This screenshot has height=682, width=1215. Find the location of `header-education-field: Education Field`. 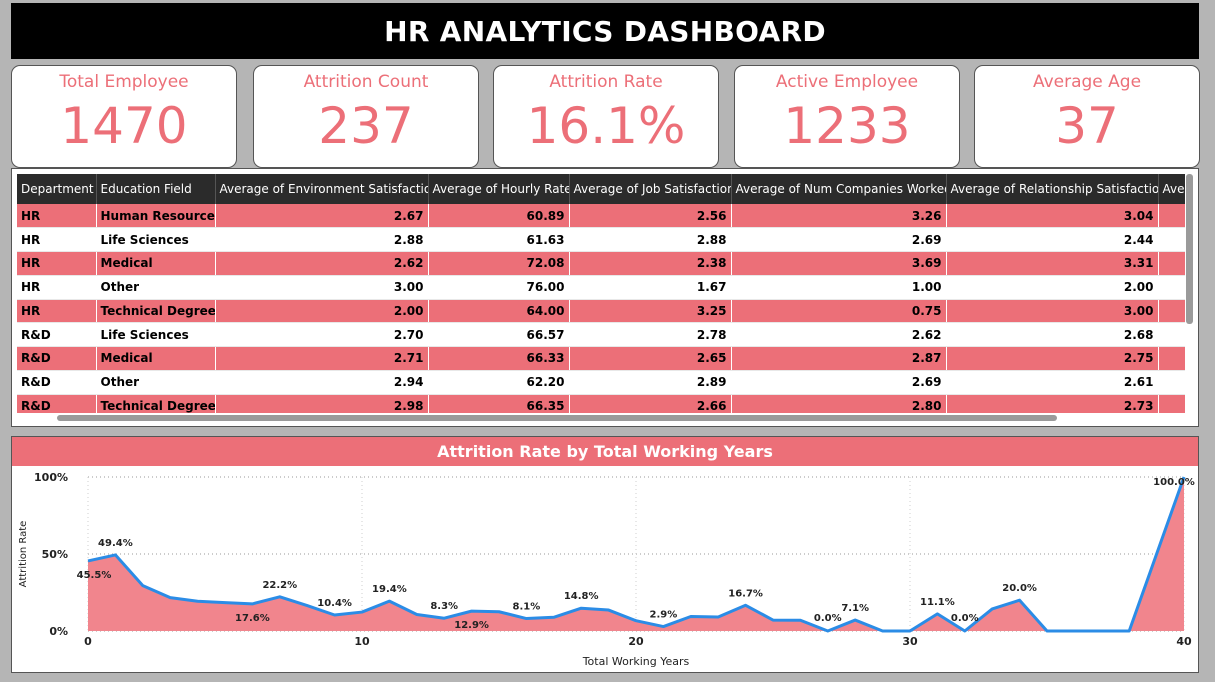

header-education-field: Education Field is located at coordinates (156, 189).